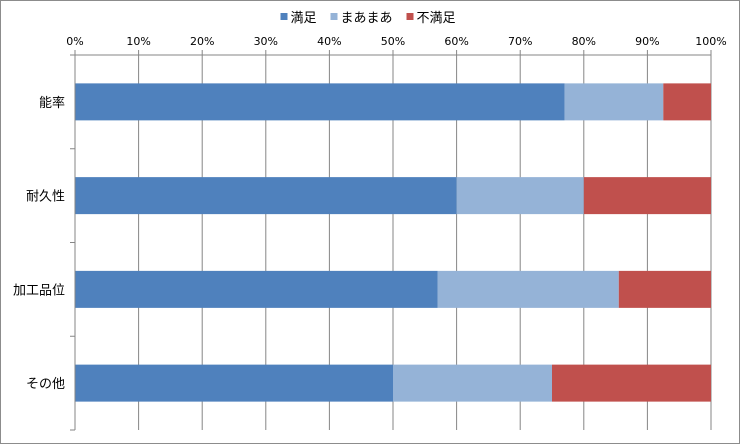  Describe the element at coordinates (456, 41) in the screenshot. I see `x-tick-label: 60%` at that location.